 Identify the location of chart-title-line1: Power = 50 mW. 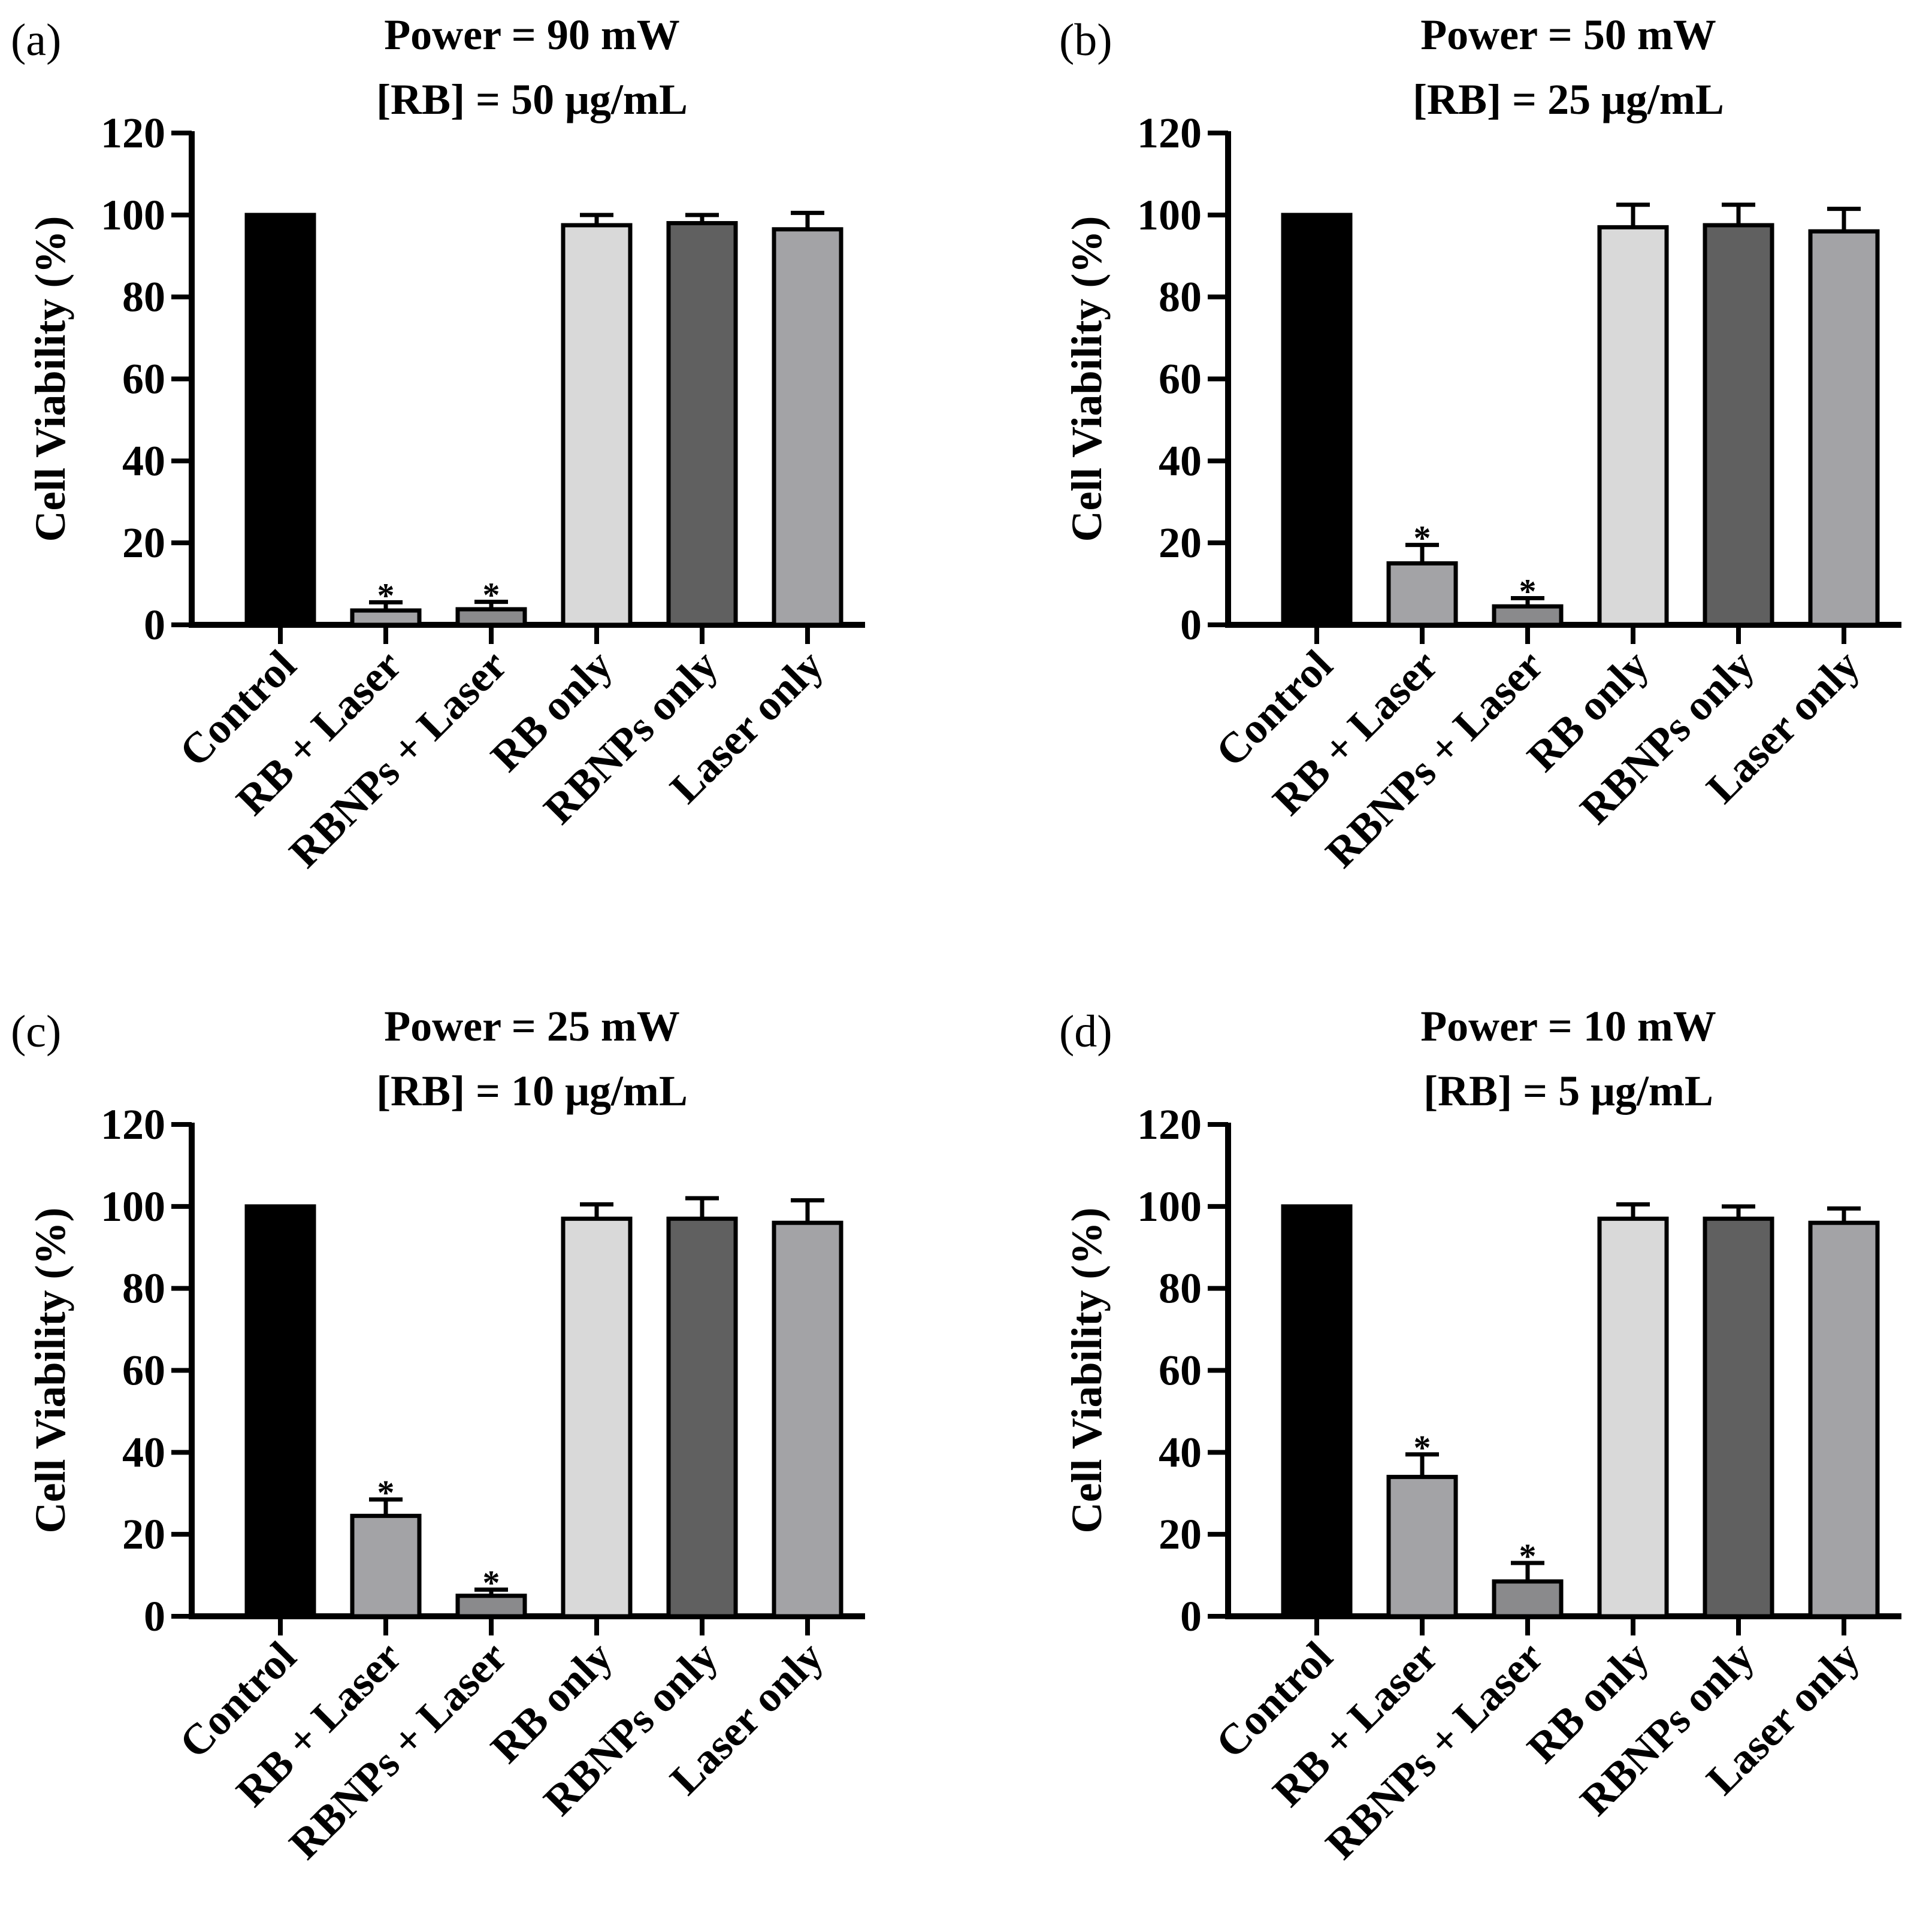
(1568, 35).